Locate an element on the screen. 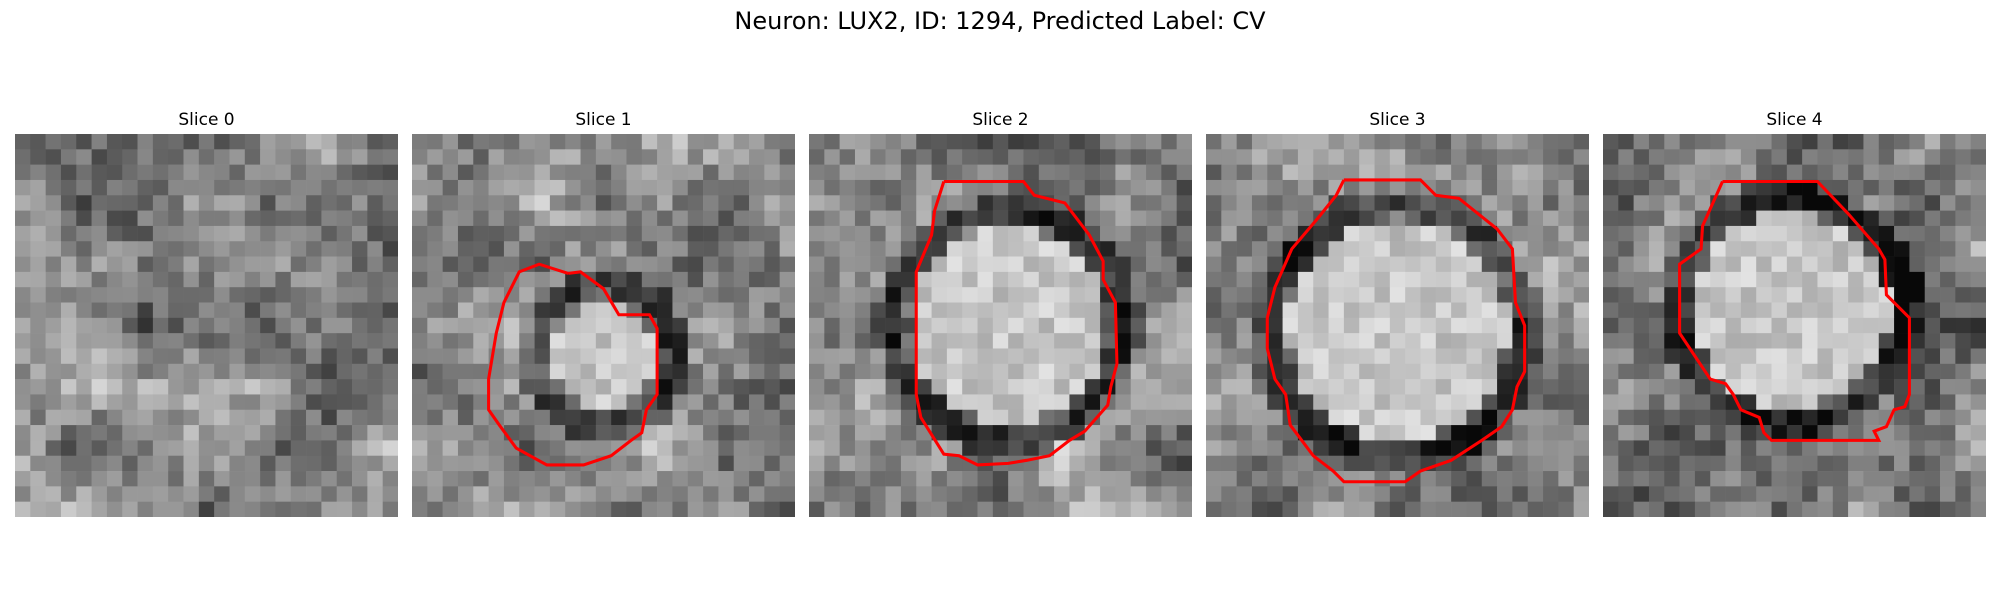  slice-title: Slice 3 is located at coordinates (1397, 120).